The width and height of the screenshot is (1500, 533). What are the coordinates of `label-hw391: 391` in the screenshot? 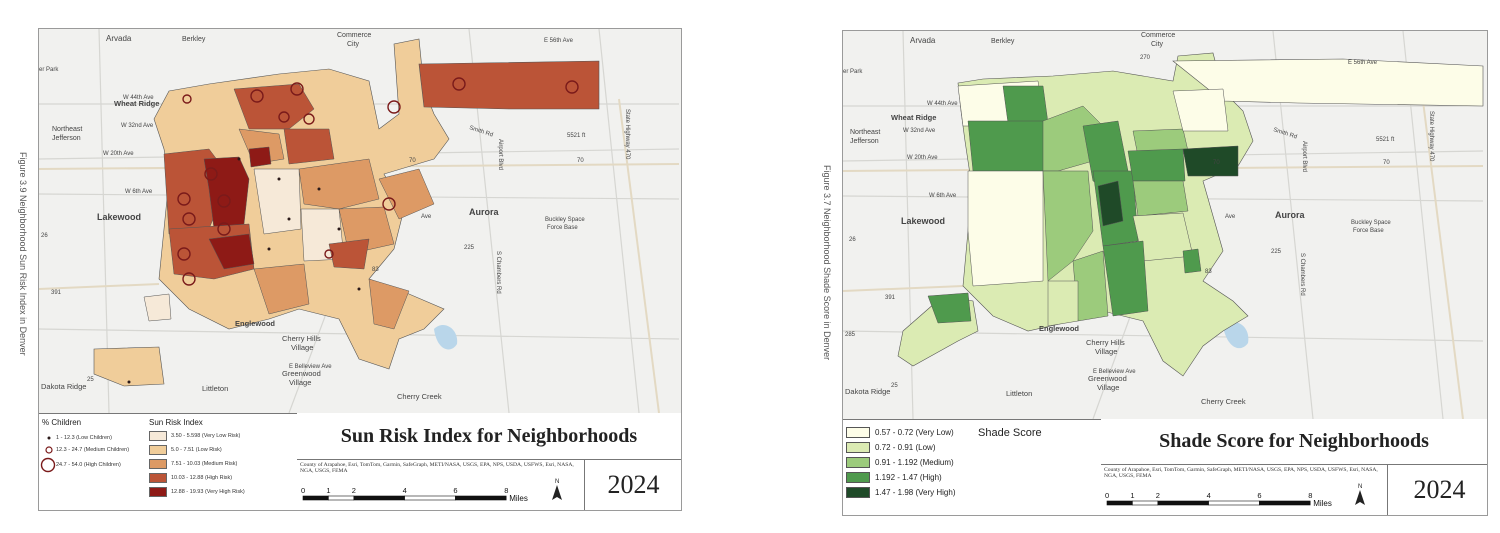 It's located at (56, 293).